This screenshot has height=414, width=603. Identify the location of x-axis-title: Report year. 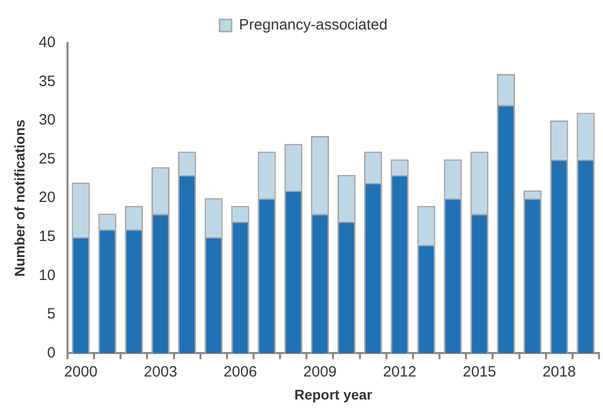
(333, 394).